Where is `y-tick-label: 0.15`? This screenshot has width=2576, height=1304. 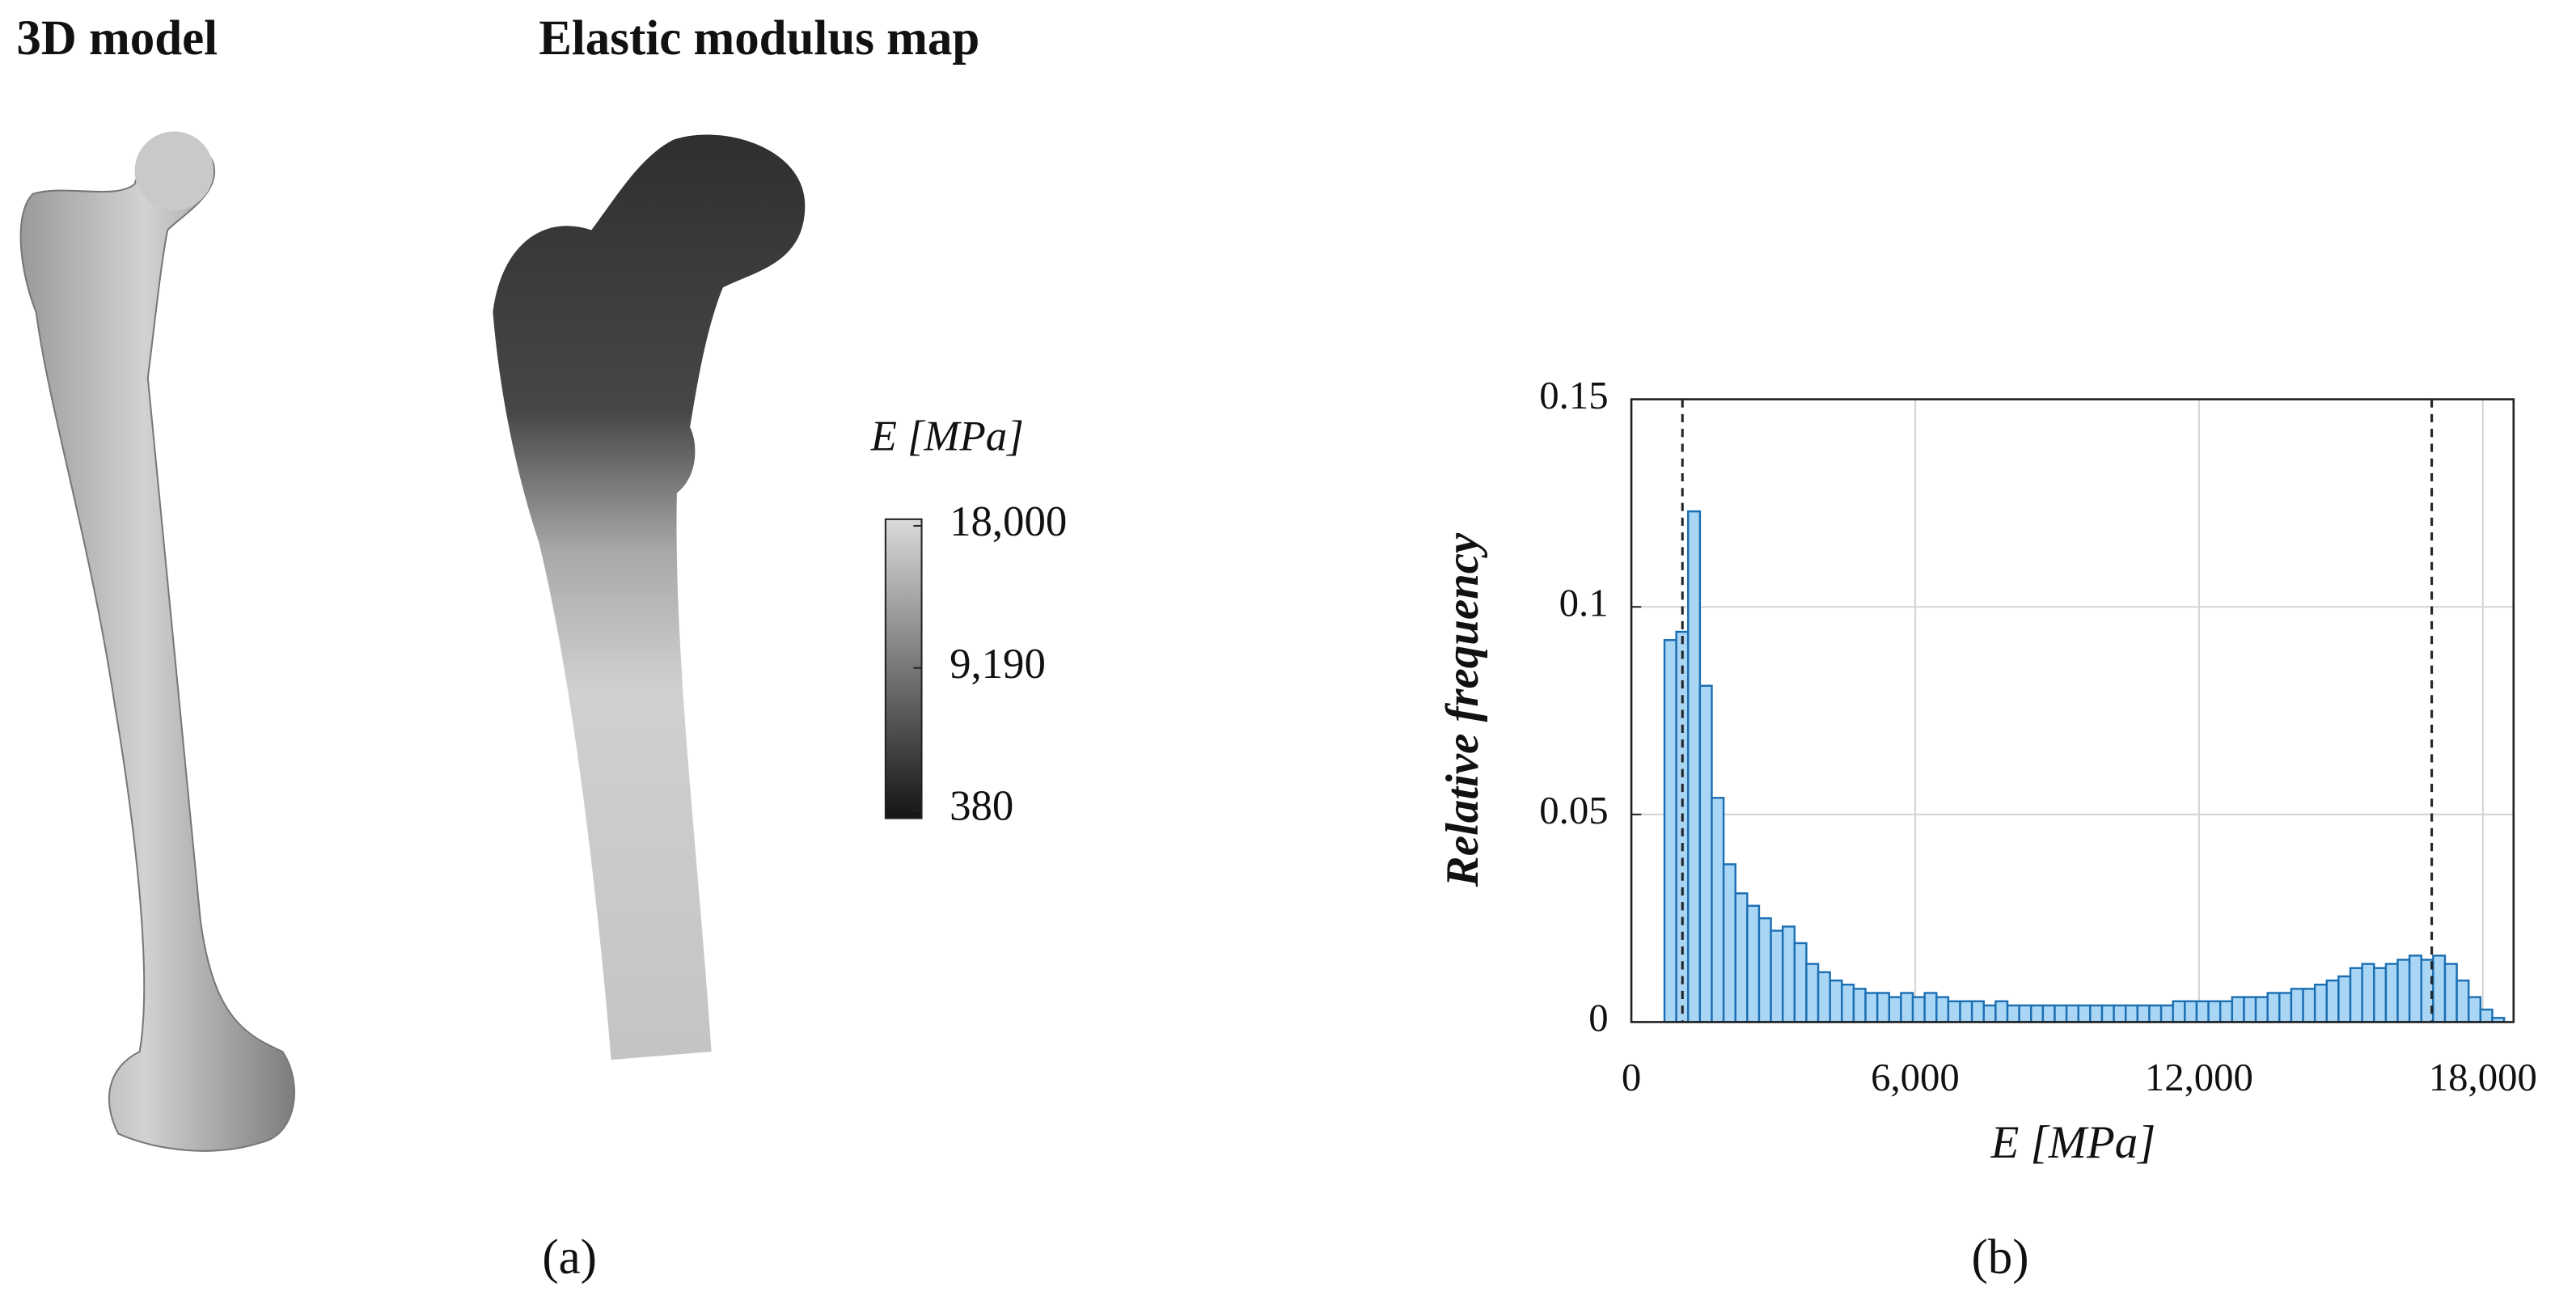
y-tick-label: 0.15 is located at coordinates (1574, 395).